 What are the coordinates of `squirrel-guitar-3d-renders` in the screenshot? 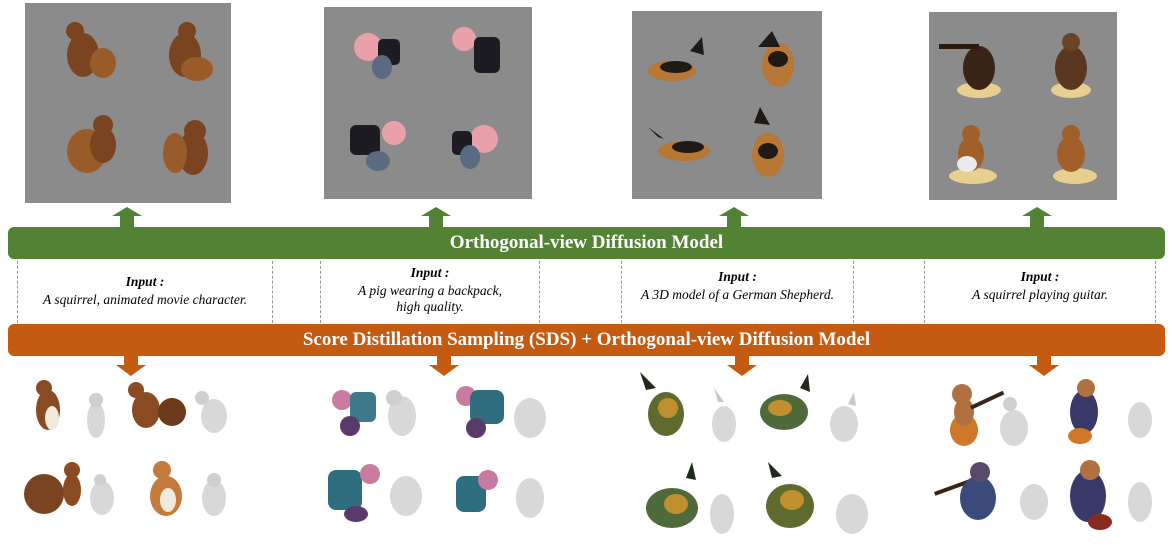 It's located at (1046, 454).